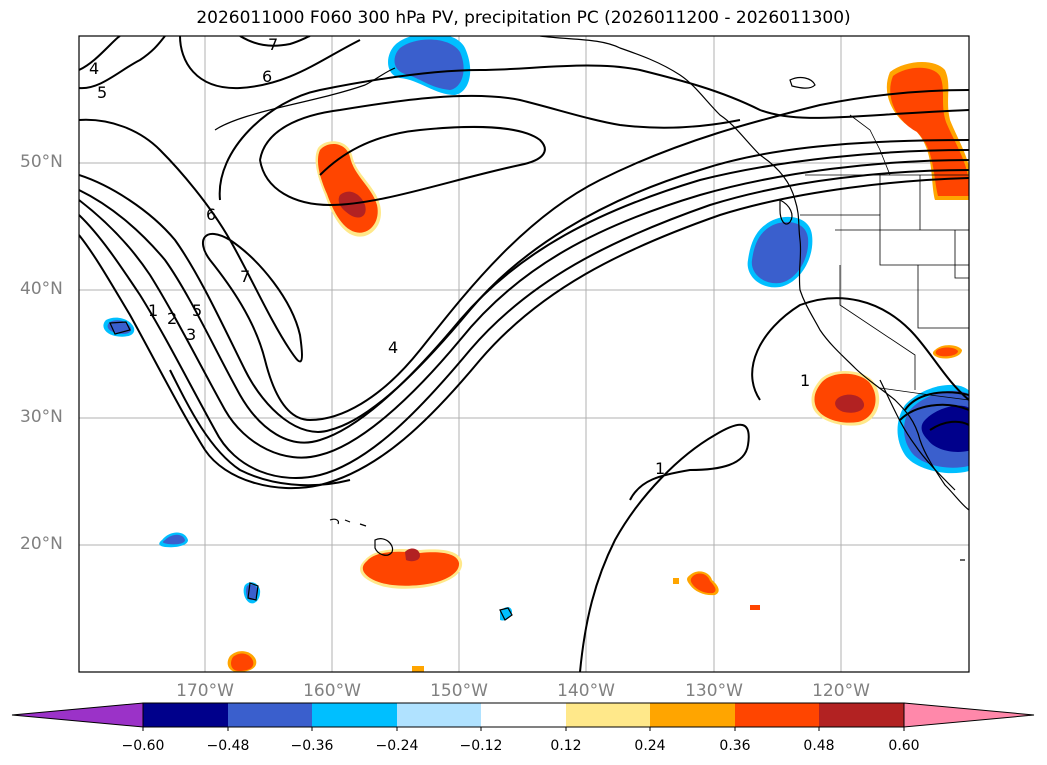  Describe the element at coordinates (650, 746) in the screenshot. I see `colorbar-tick-label: 0.24` at that location.